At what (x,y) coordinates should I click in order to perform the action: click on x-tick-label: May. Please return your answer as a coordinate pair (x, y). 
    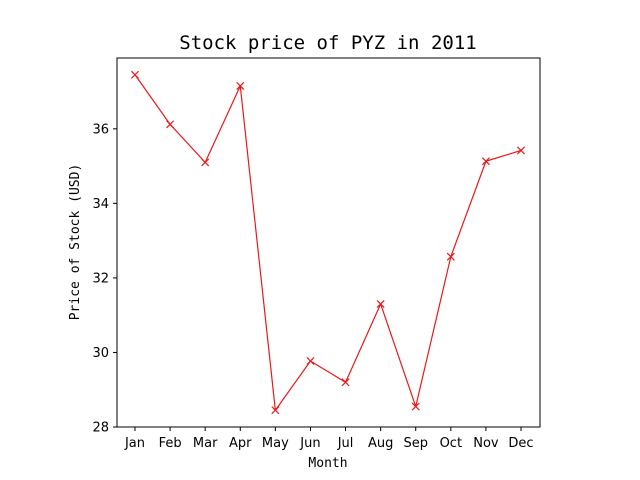
    Looking at the image, I should click on (275, 443).